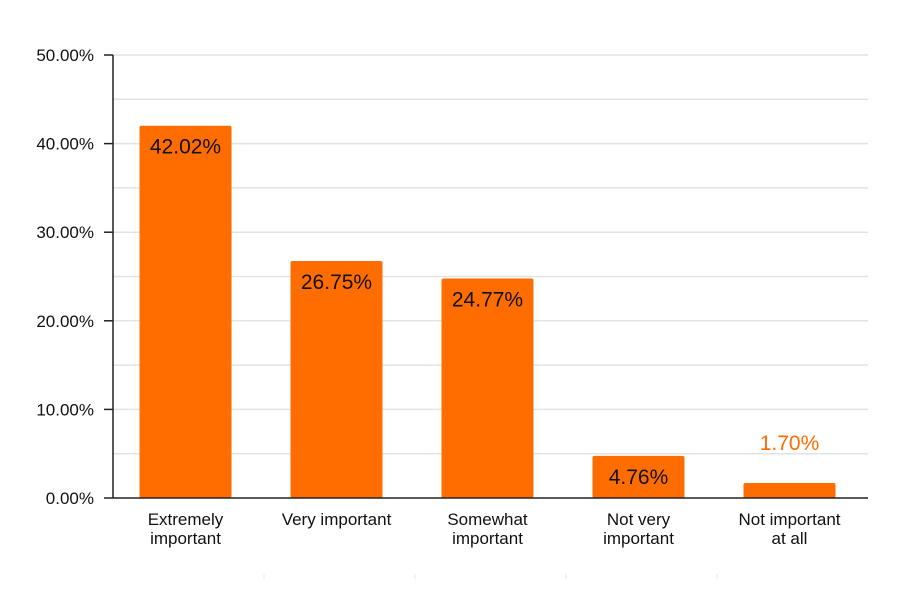 This screenshot has height=600, width=900. What do you see at coordinates (186, 529) in the screenshot?
I see `x-tick-label: Extremely important` at bounding box center [186, 529].